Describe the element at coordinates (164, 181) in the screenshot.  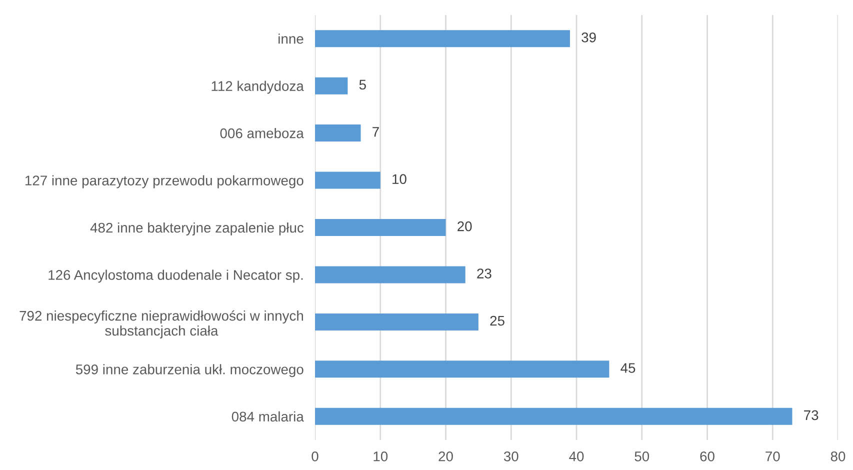
I see `y-tick-label: 127 inne parazytozy przewodu pokarmowego` at that location.